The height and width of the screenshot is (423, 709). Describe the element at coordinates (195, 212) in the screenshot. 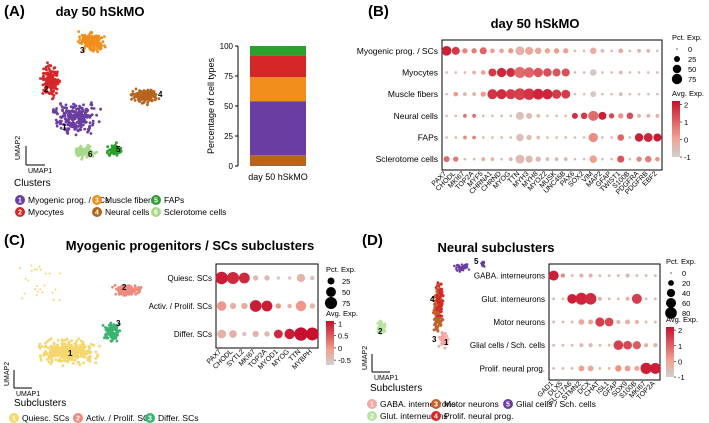

I see `legend-label: Sclerotome cells` at that location.